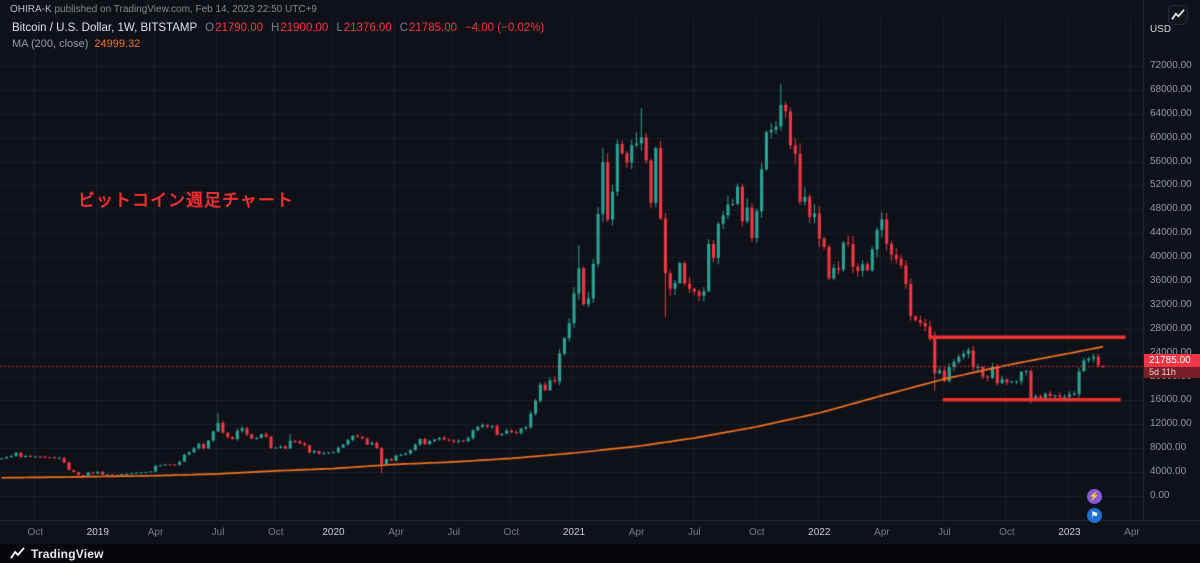  I want to click on time-axis-year-label: 2019, so click(97, 532).